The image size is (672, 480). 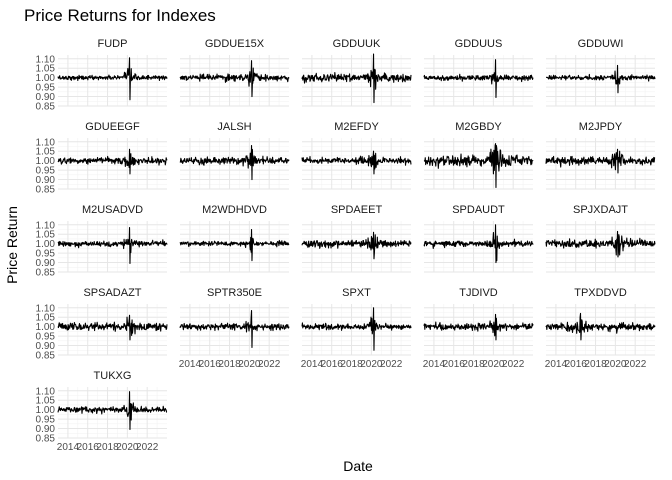 What do you see at coordinates (357, 210) in the screenshot?
I see `facet-strip-label: SPDAEET` at bounding box center [357, 210].